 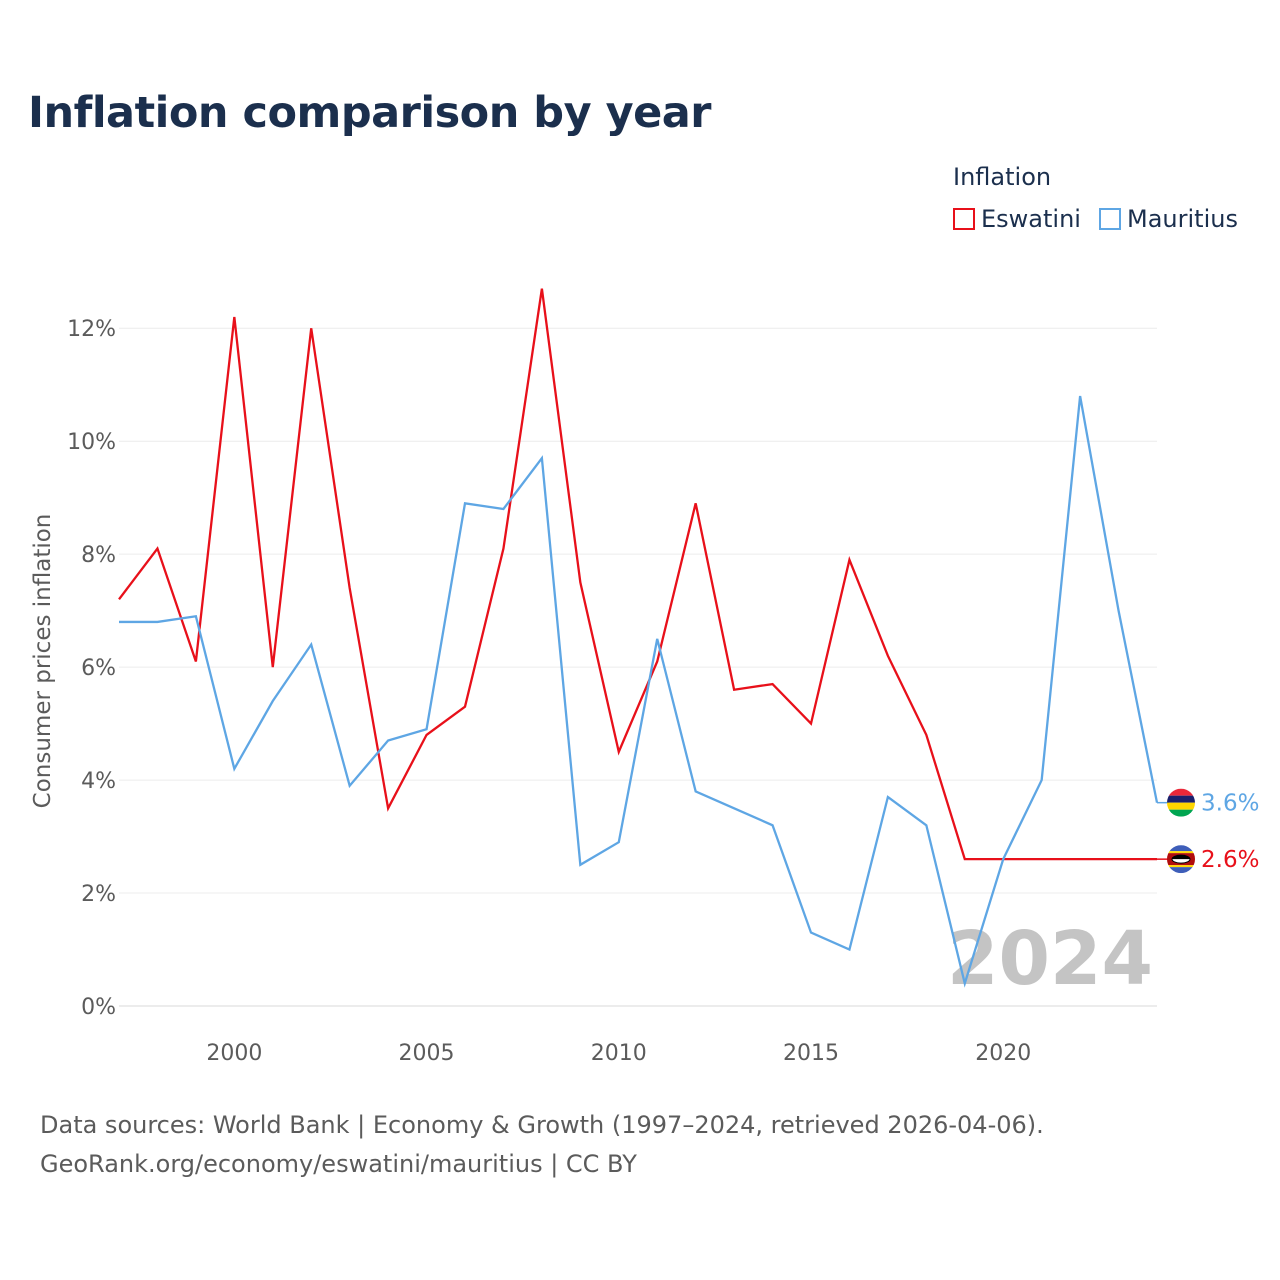 I want to click on end-value-label-mauritius: 3.6%, so click(x=1230, y=804).